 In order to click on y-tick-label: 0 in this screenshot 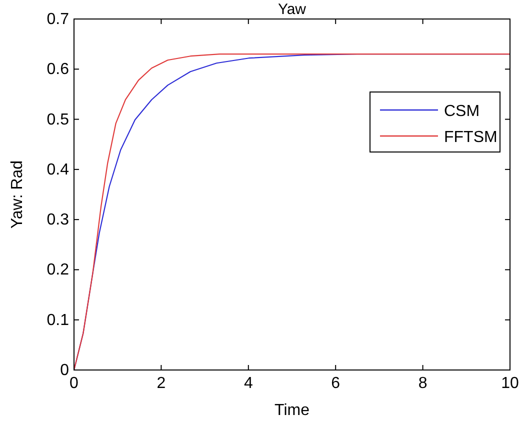, I will do `click(65, 370)`.